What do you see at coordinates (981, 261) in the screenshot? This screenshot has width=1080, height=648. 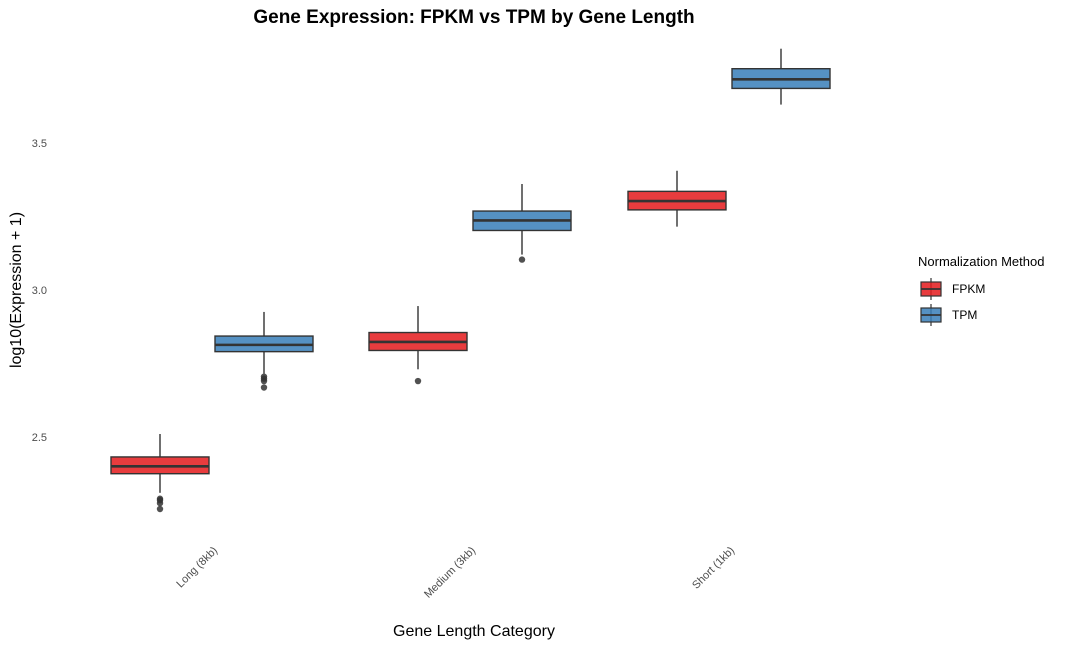 I see `legend-title: Normalization Method` at bounding box center [981, 261].